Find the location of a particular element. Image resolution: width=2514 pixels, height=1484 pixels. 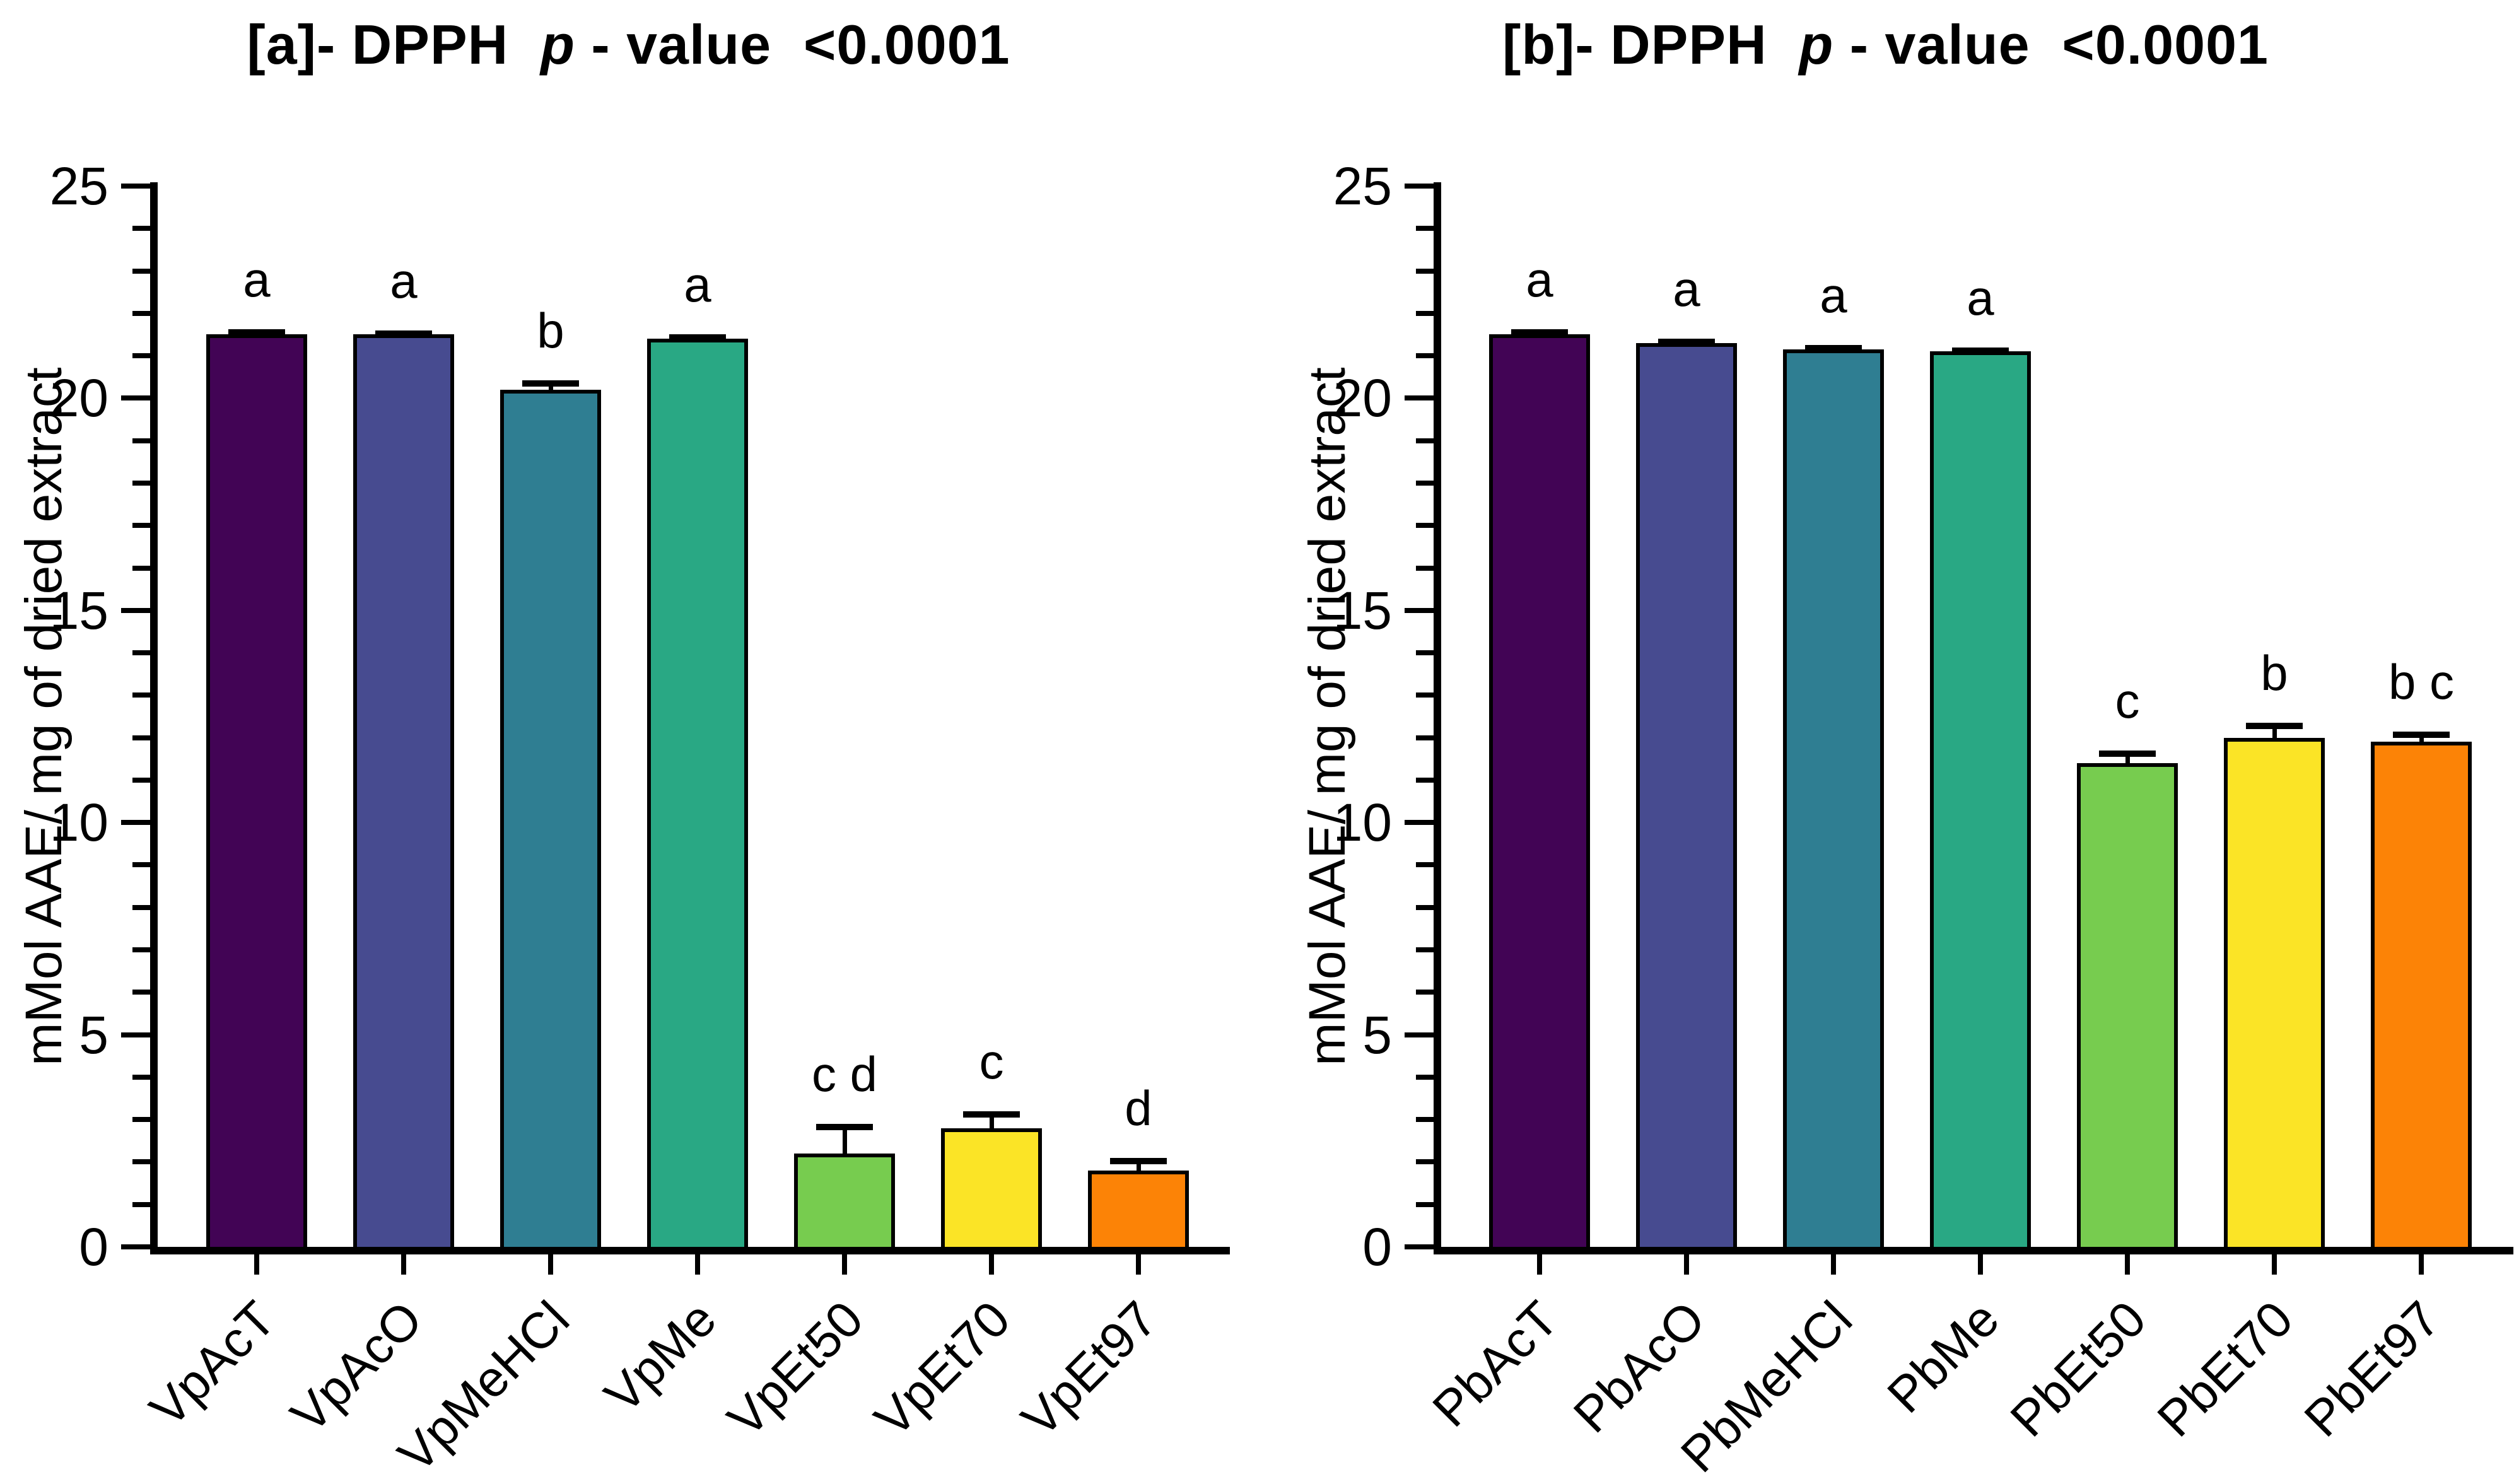

panel-a-title-prefix: [a]- DPPH is located at coordinates (394, 44).